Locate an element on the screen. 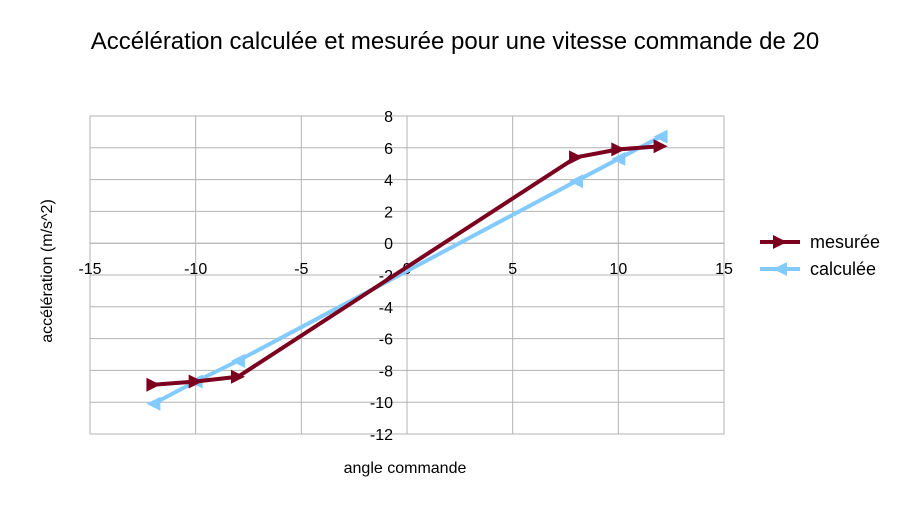 The height and width of the screenshot is (510, 907). y-tick-label: 6 is located at coordinates (388, 149).